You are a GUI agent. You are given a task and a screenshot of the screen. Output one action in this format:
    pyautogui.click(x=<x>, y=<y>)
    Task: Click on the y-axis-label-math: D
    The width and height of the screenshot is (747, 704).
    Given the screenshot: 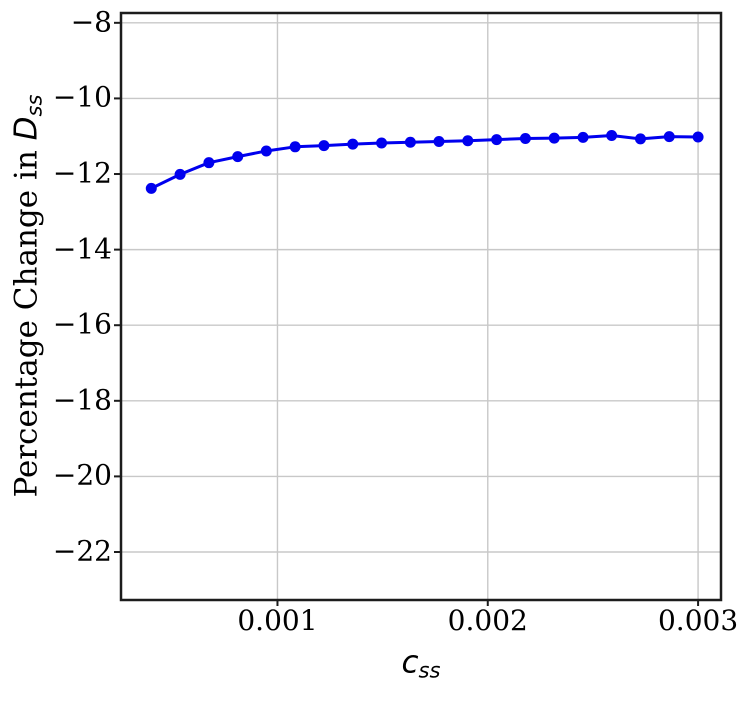 What is the action you would take?
    pyautogui.click(x=26, y=128)
    